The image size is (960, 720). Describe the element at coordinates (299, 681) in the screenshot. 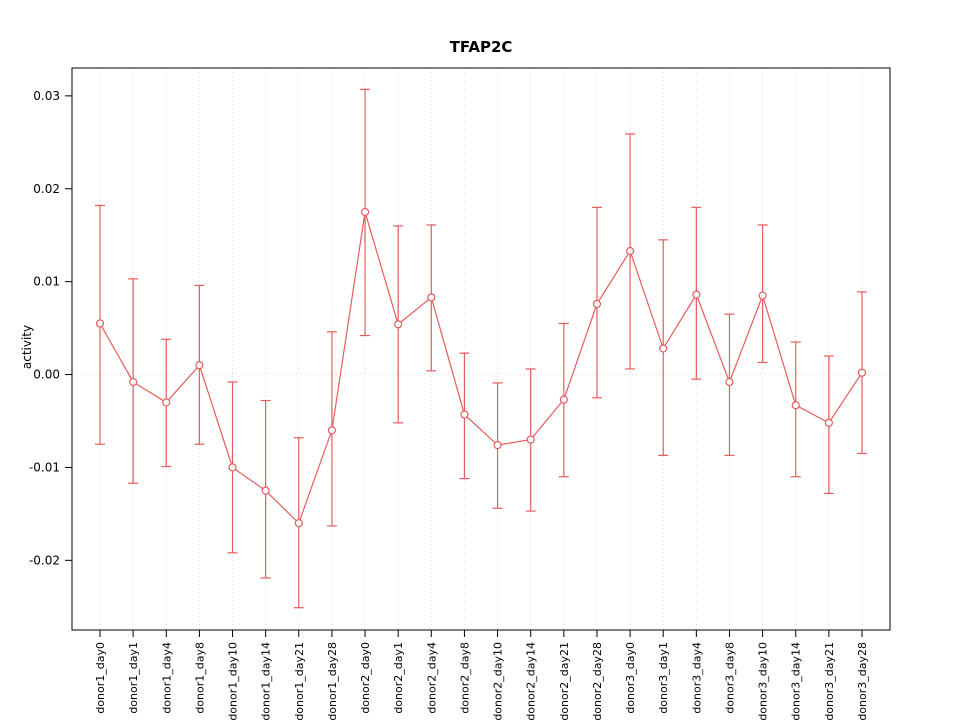

I see `x-tick-label: donor1_day21` at that location.